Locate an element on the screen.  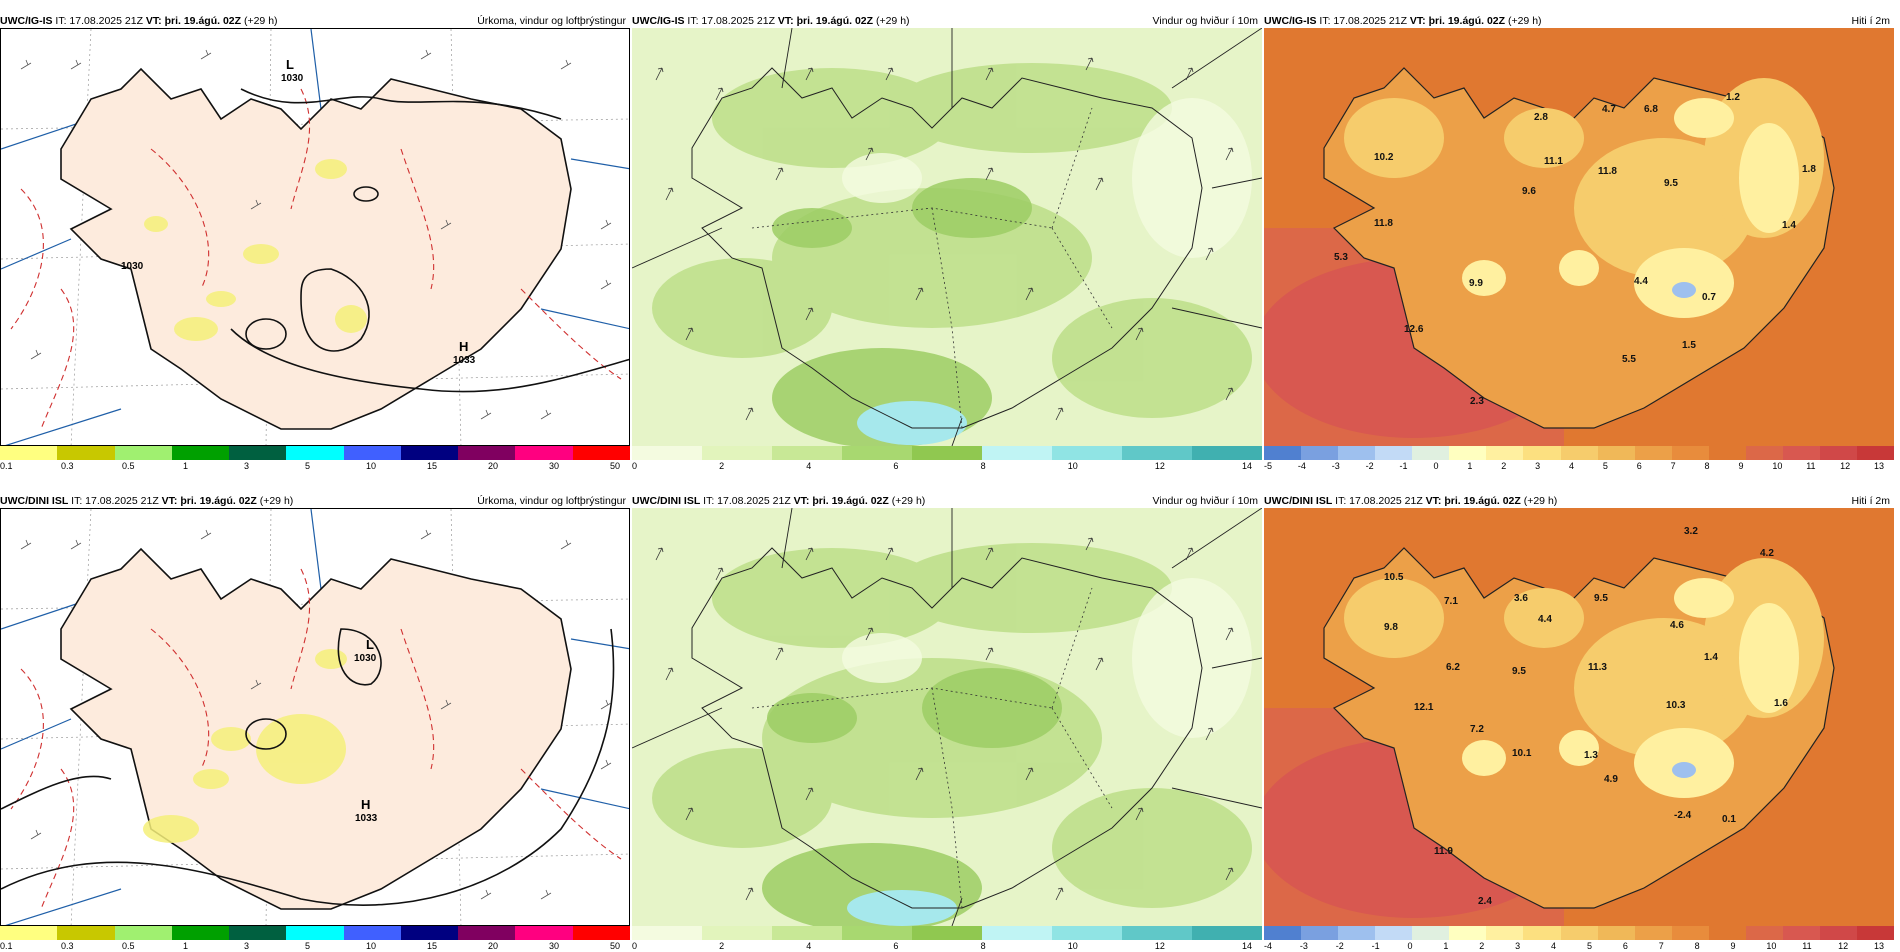
precip-map: L 1030 H 1033 is located at coordinates (315, 717).